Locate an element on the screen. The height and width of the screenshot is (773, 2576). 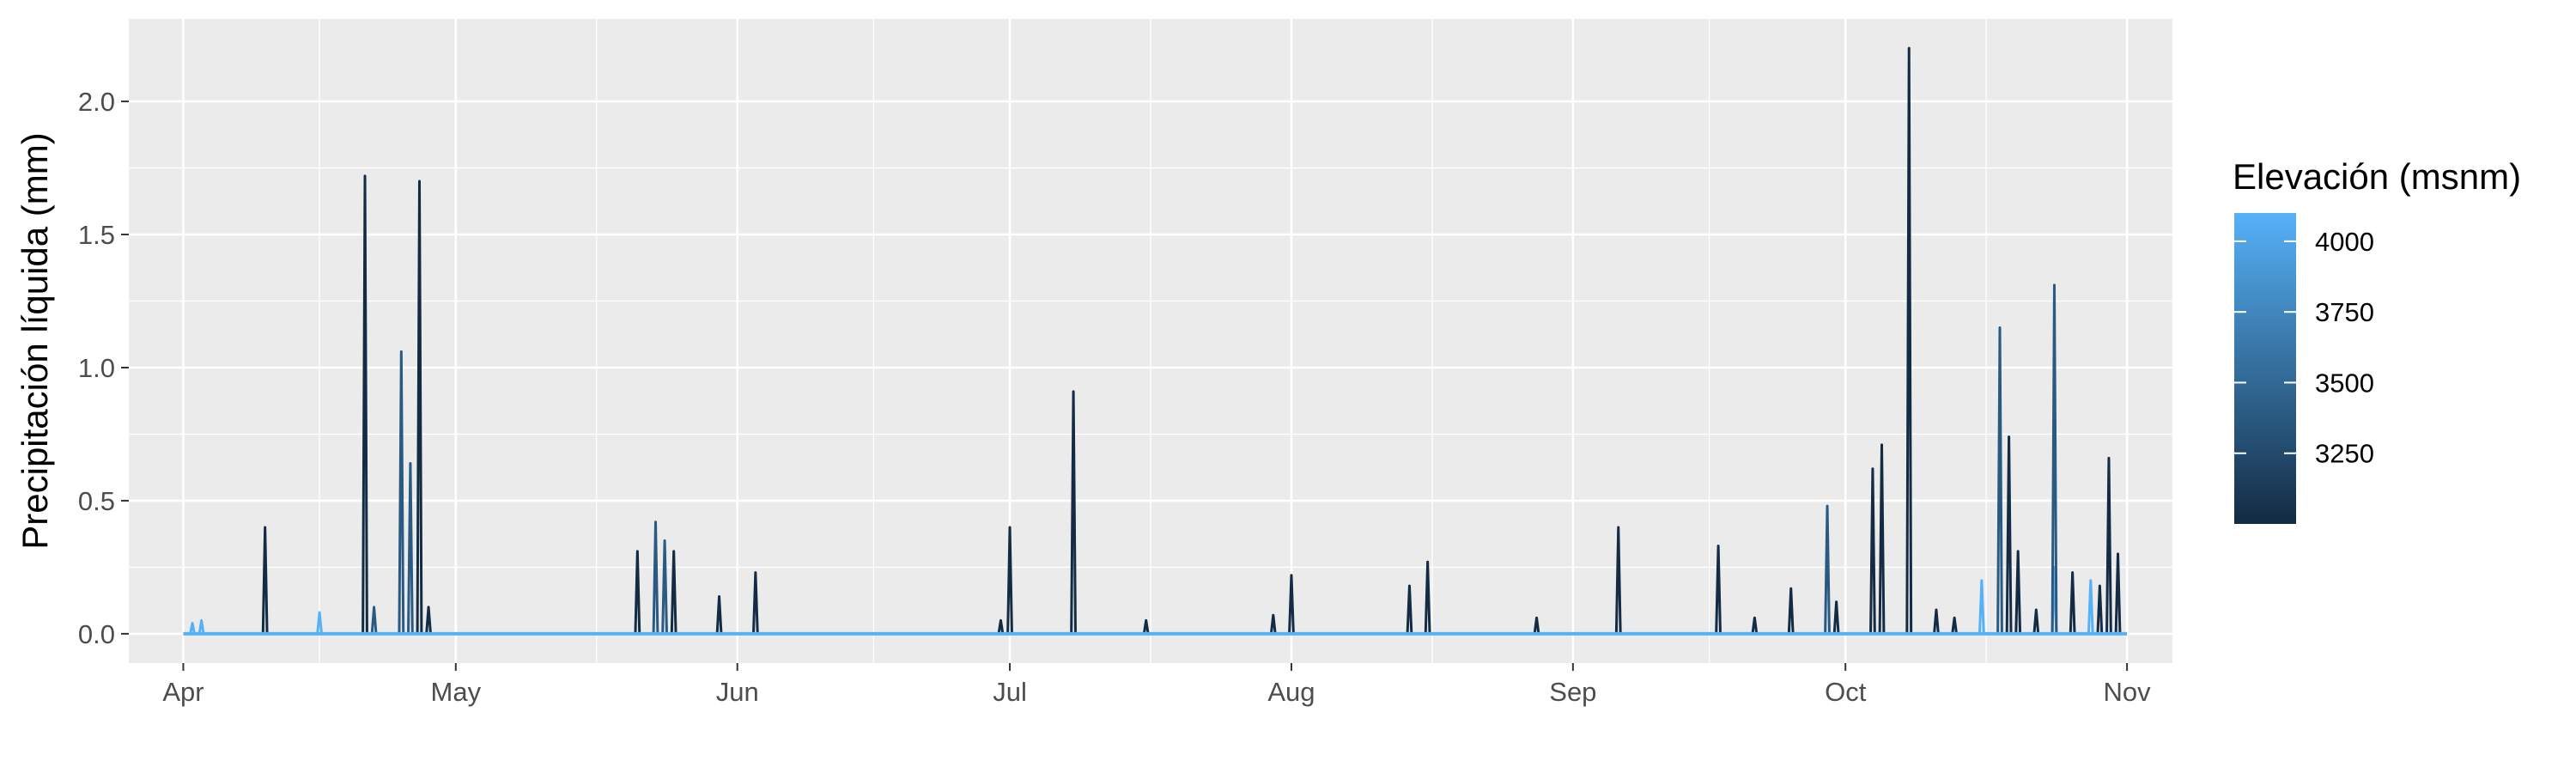
x-tick-label: Aug is located at coordinates (1291, 692).